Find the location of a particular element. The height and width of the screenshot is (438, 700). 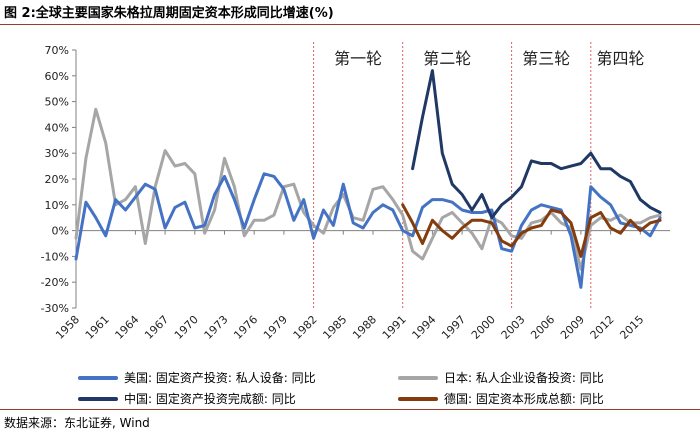

y-tick-label: 50% is located at coordinates (57, 102).